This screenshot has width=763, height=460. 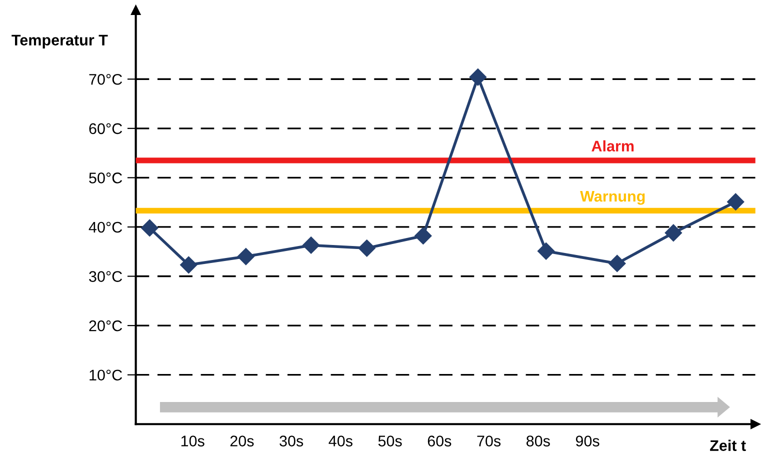 I want to click on x-axis-title: Zeit t, so click(x=728, y=445).